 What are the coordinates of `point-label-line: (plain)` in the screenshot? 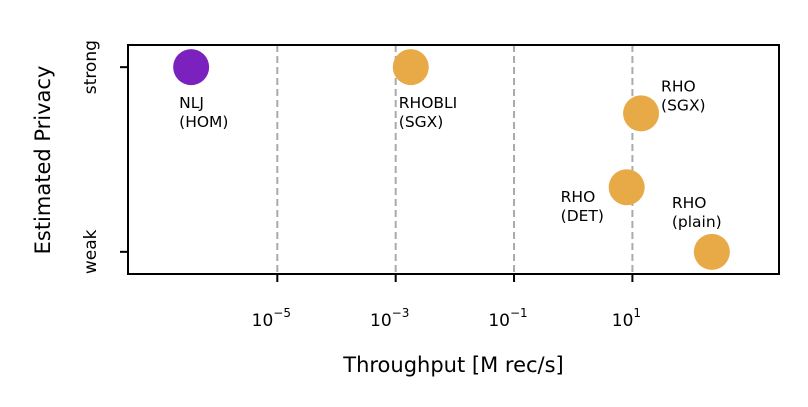 It's located at (697, 222).